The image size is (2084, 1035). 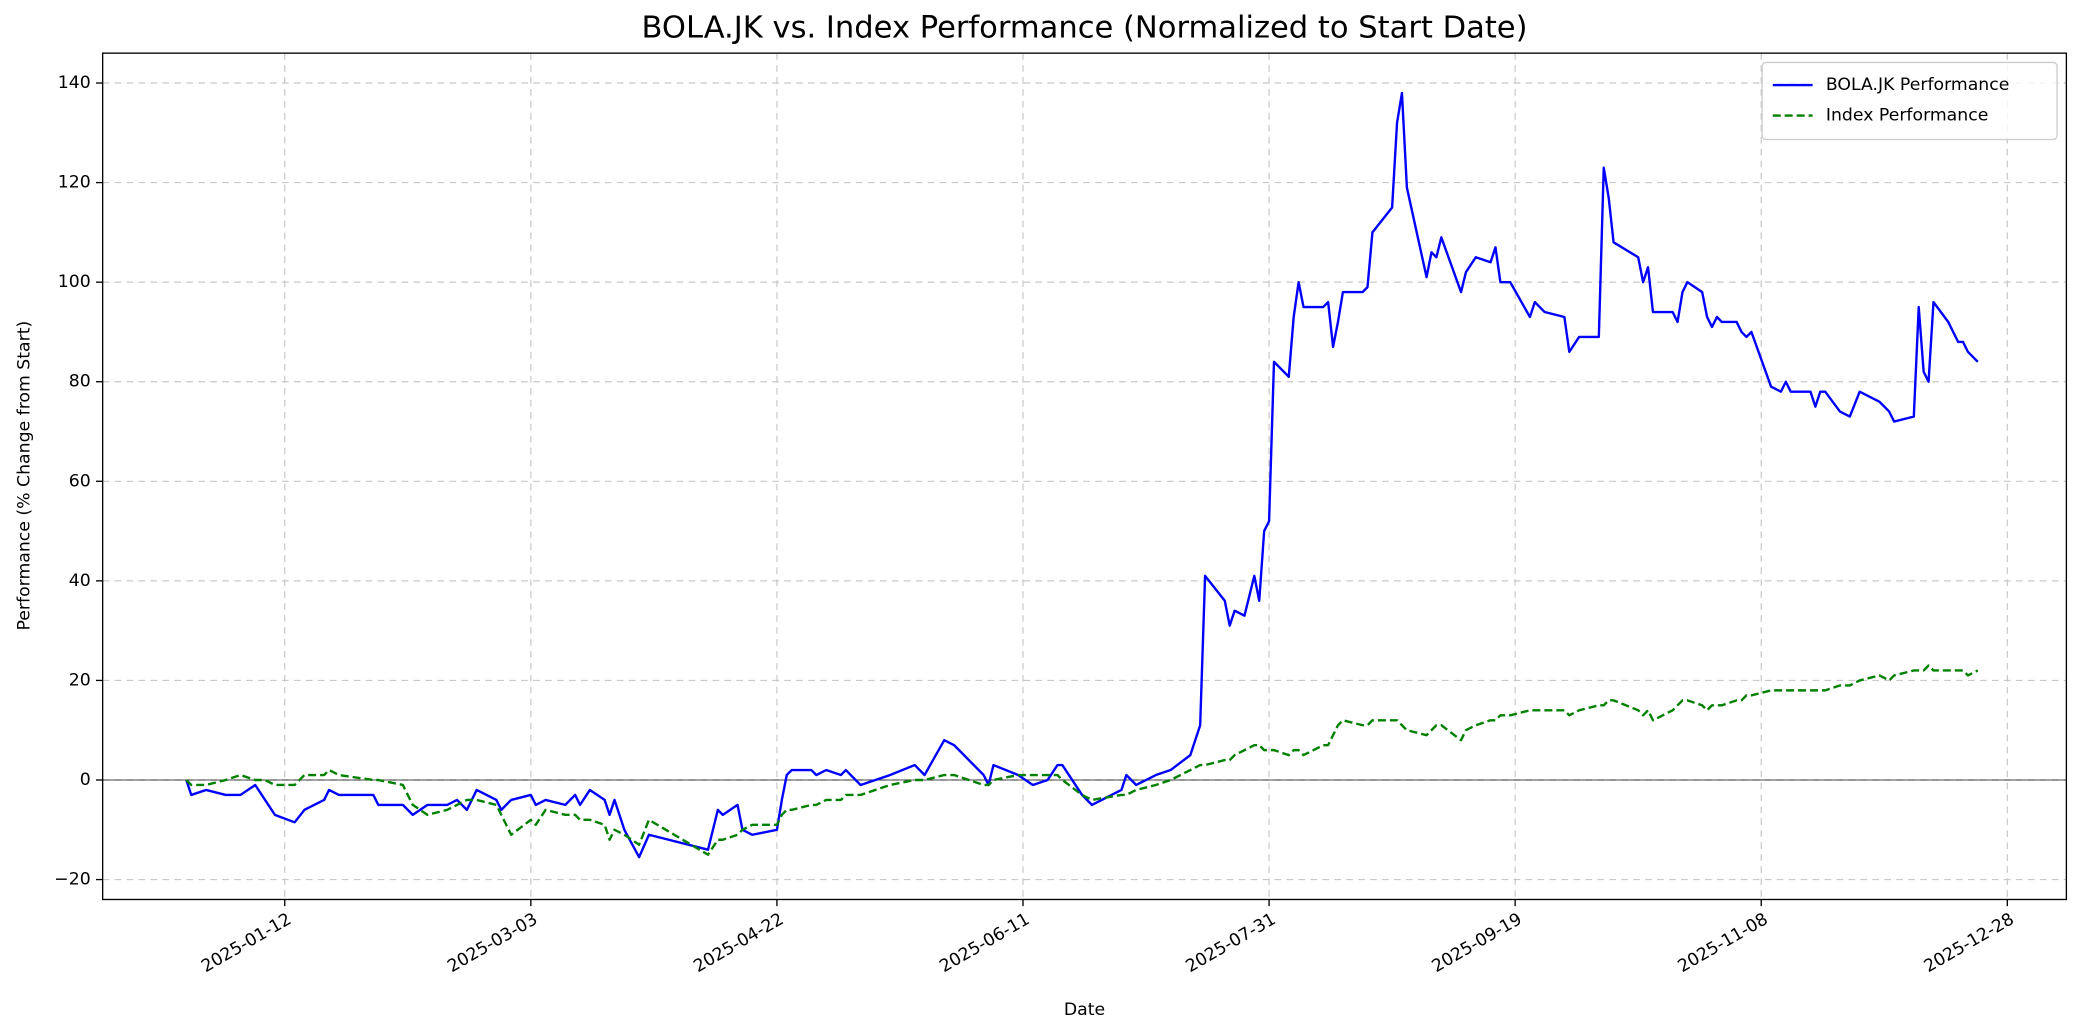 What do you see at coordinates (80, 581) in the screenshot?
I see `y-tick-label: 40` at bounding box center [80, 581].